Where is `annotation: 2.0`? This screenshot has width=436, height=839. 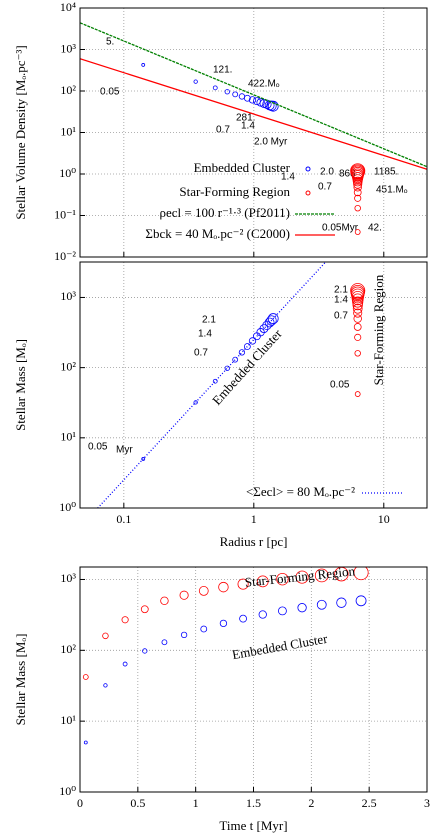 annotation: 2.0 is located at coordinates (327, 172).